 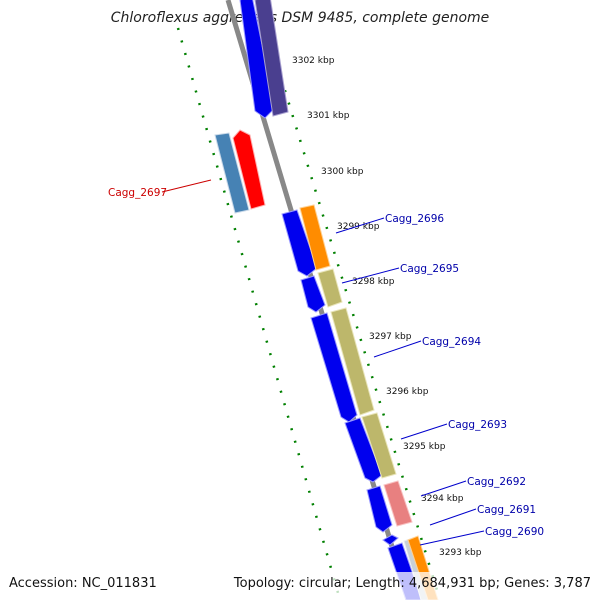 I want to click on tick-label: 3298 kbp, so click(x=373, y=282).